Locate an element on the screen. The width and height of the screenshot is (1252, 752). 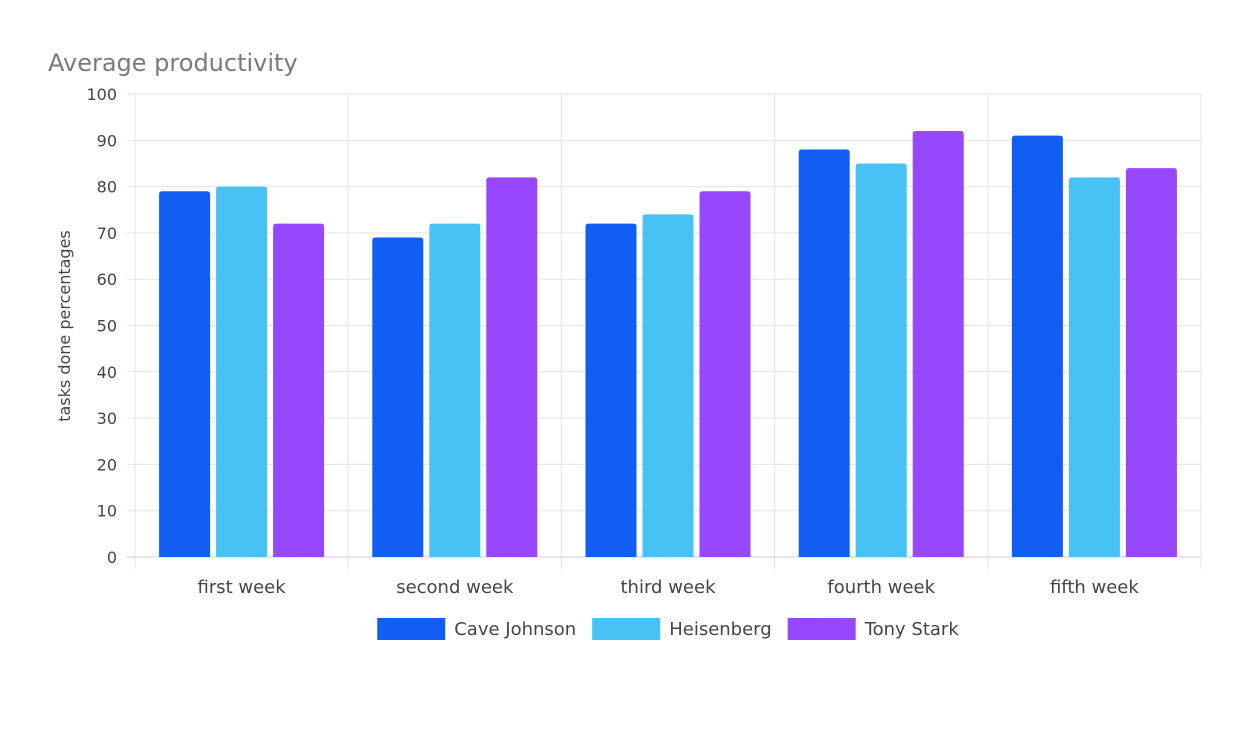
y-tick-label: 10 is located at coordinates (107, 511).